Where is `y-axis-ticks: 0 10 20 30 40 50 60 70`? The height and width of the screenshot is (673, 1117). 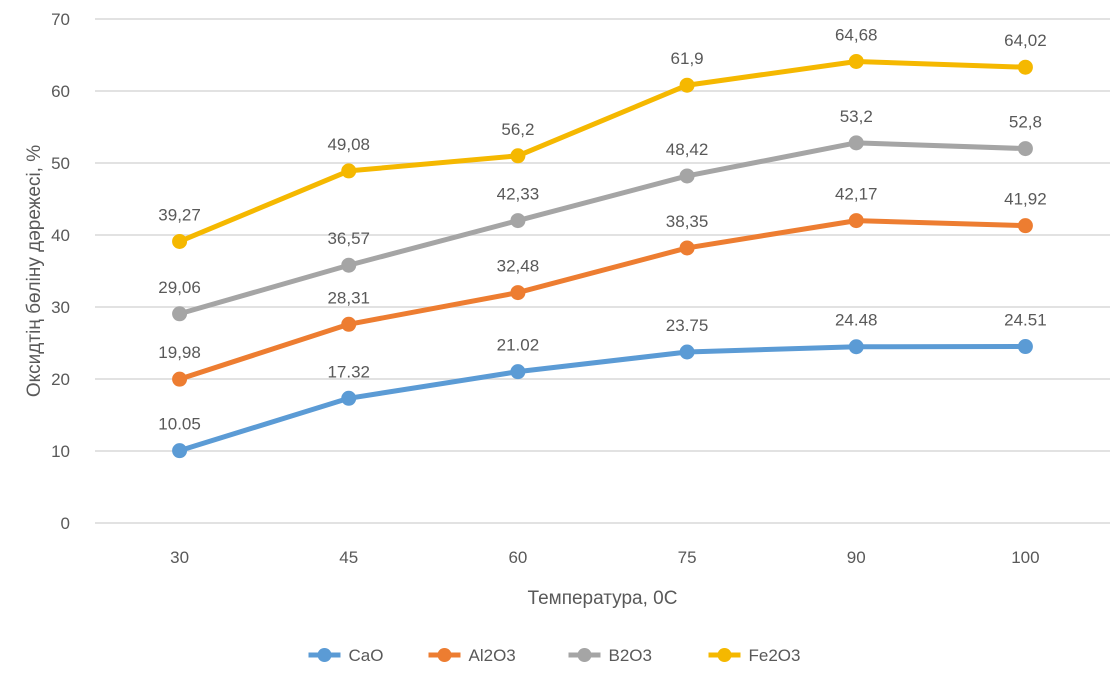 y-axis-ticks: 0 10 20 30 40 50 60 70 is located at coordinates (60, 271).